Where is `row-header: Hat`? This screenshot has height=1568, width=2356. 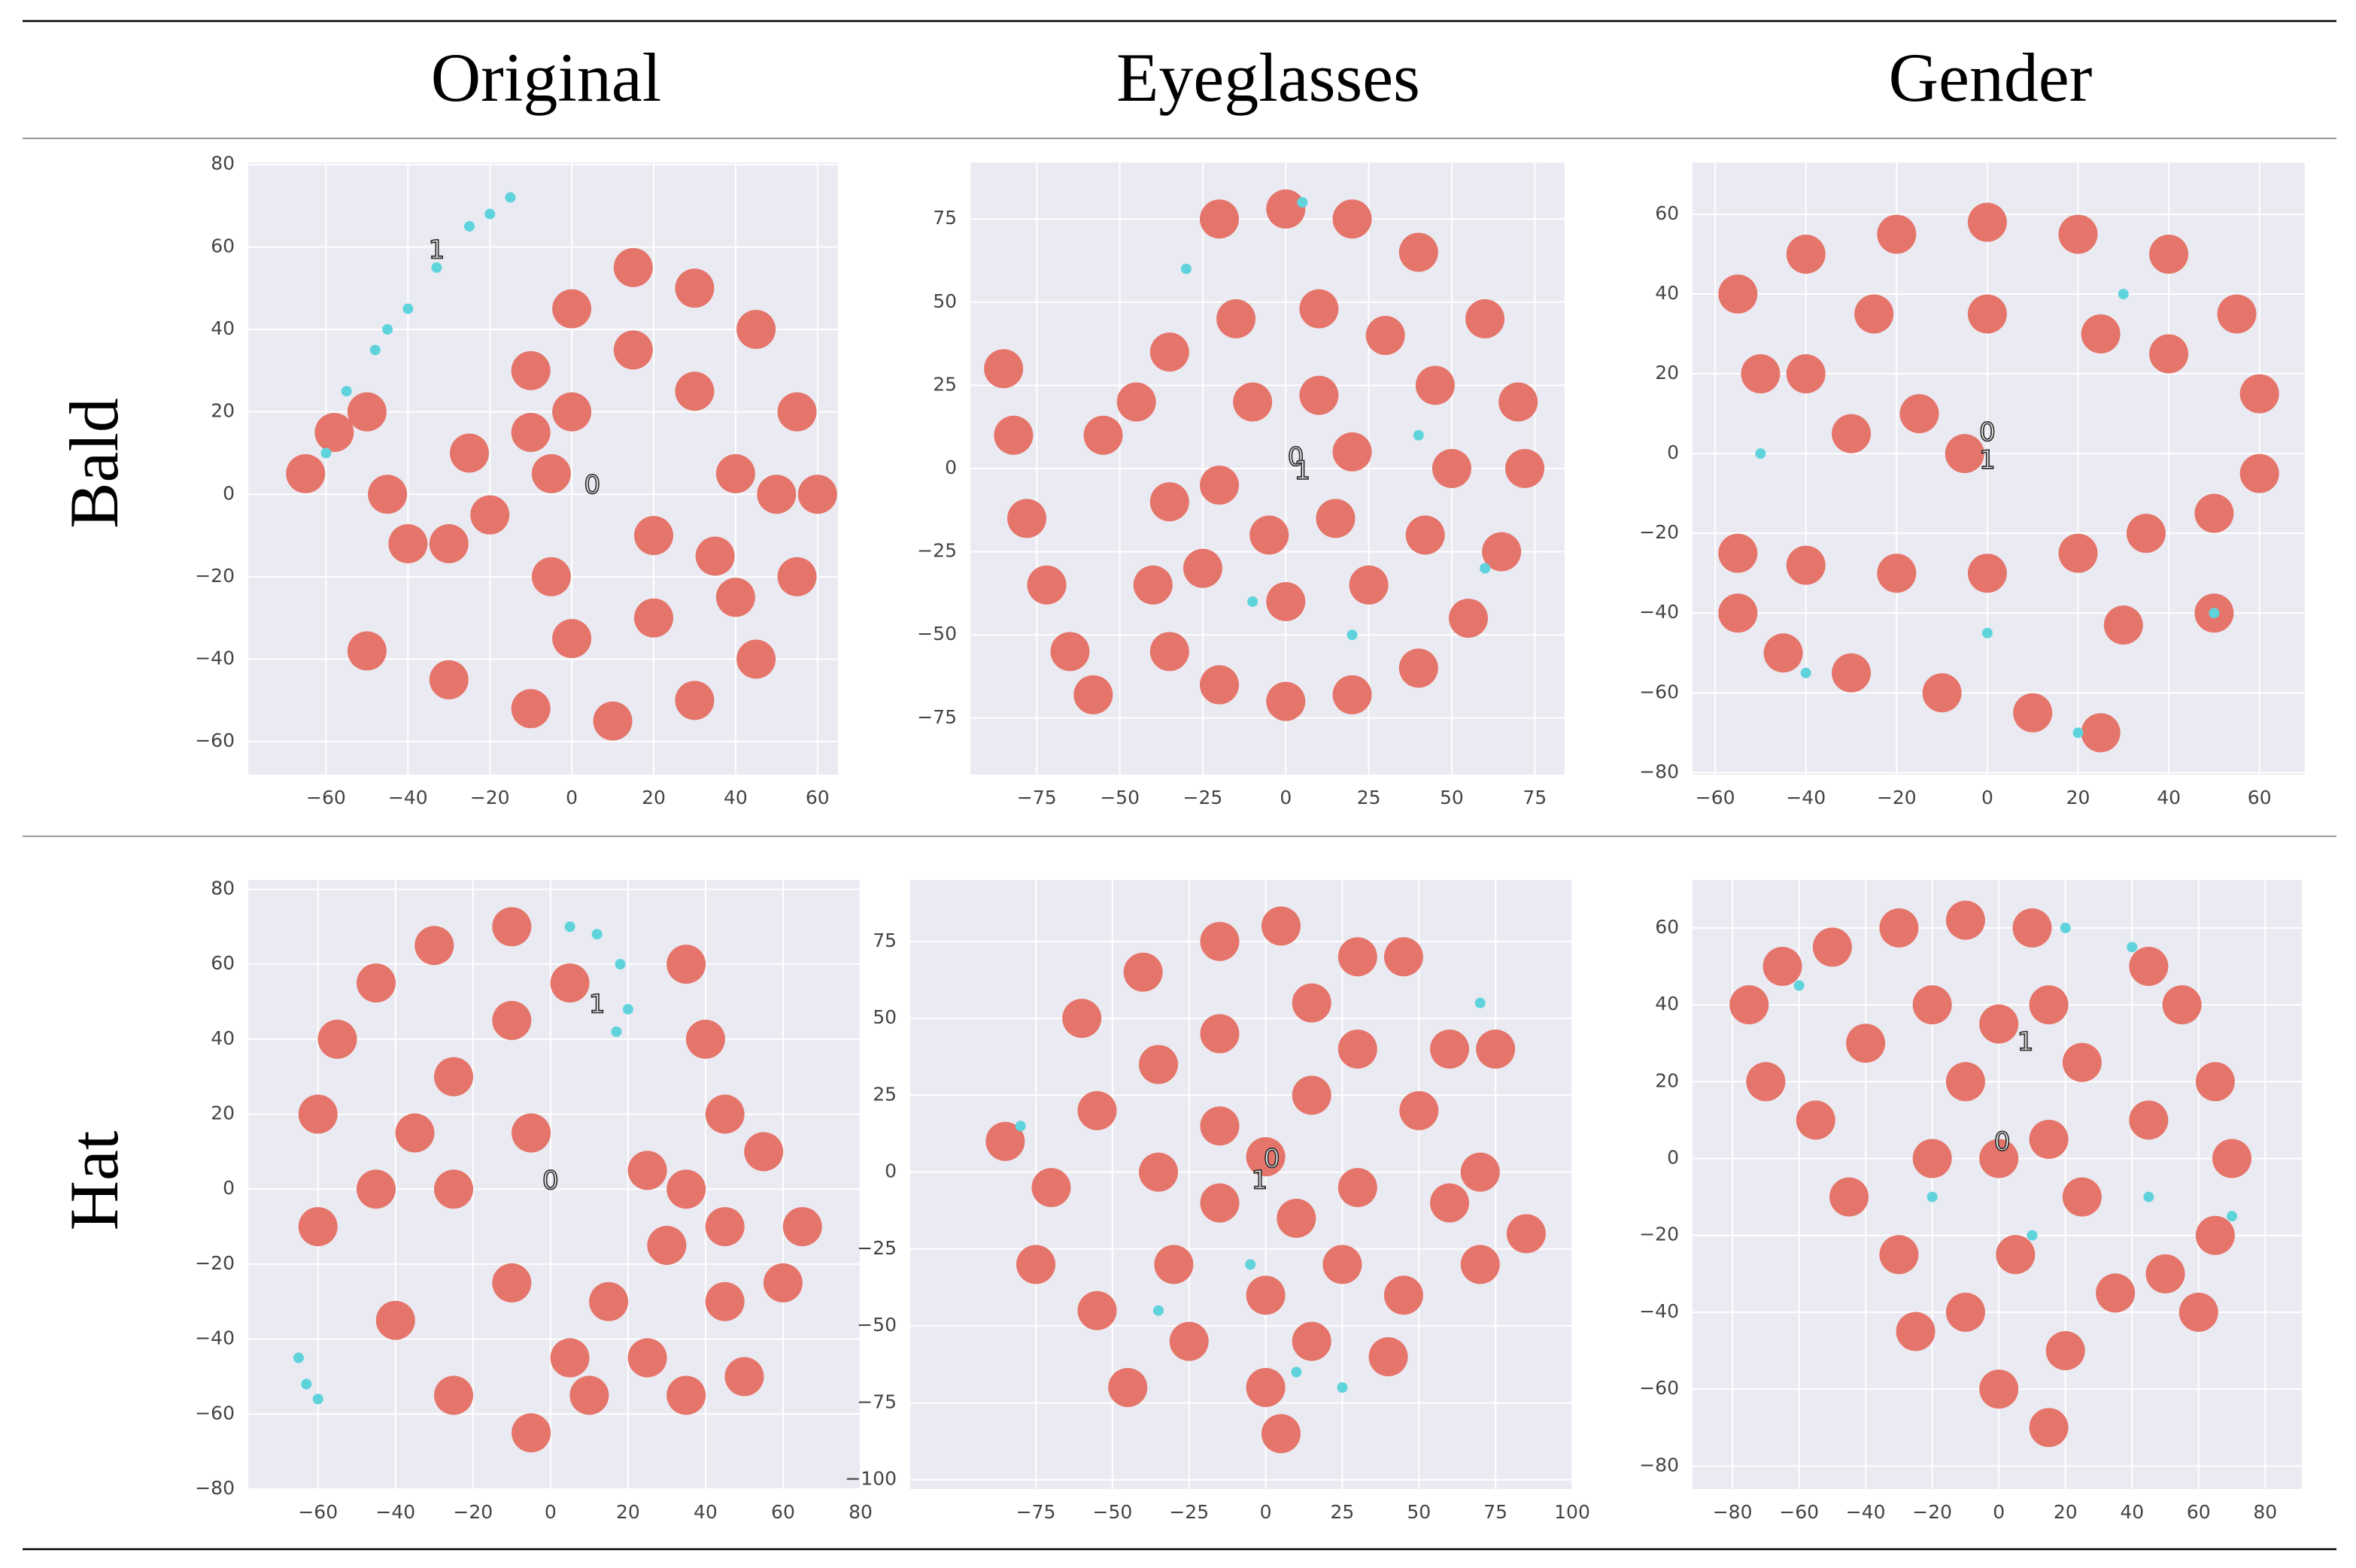 row-header: Hat is located at coordinates (94, 1180).